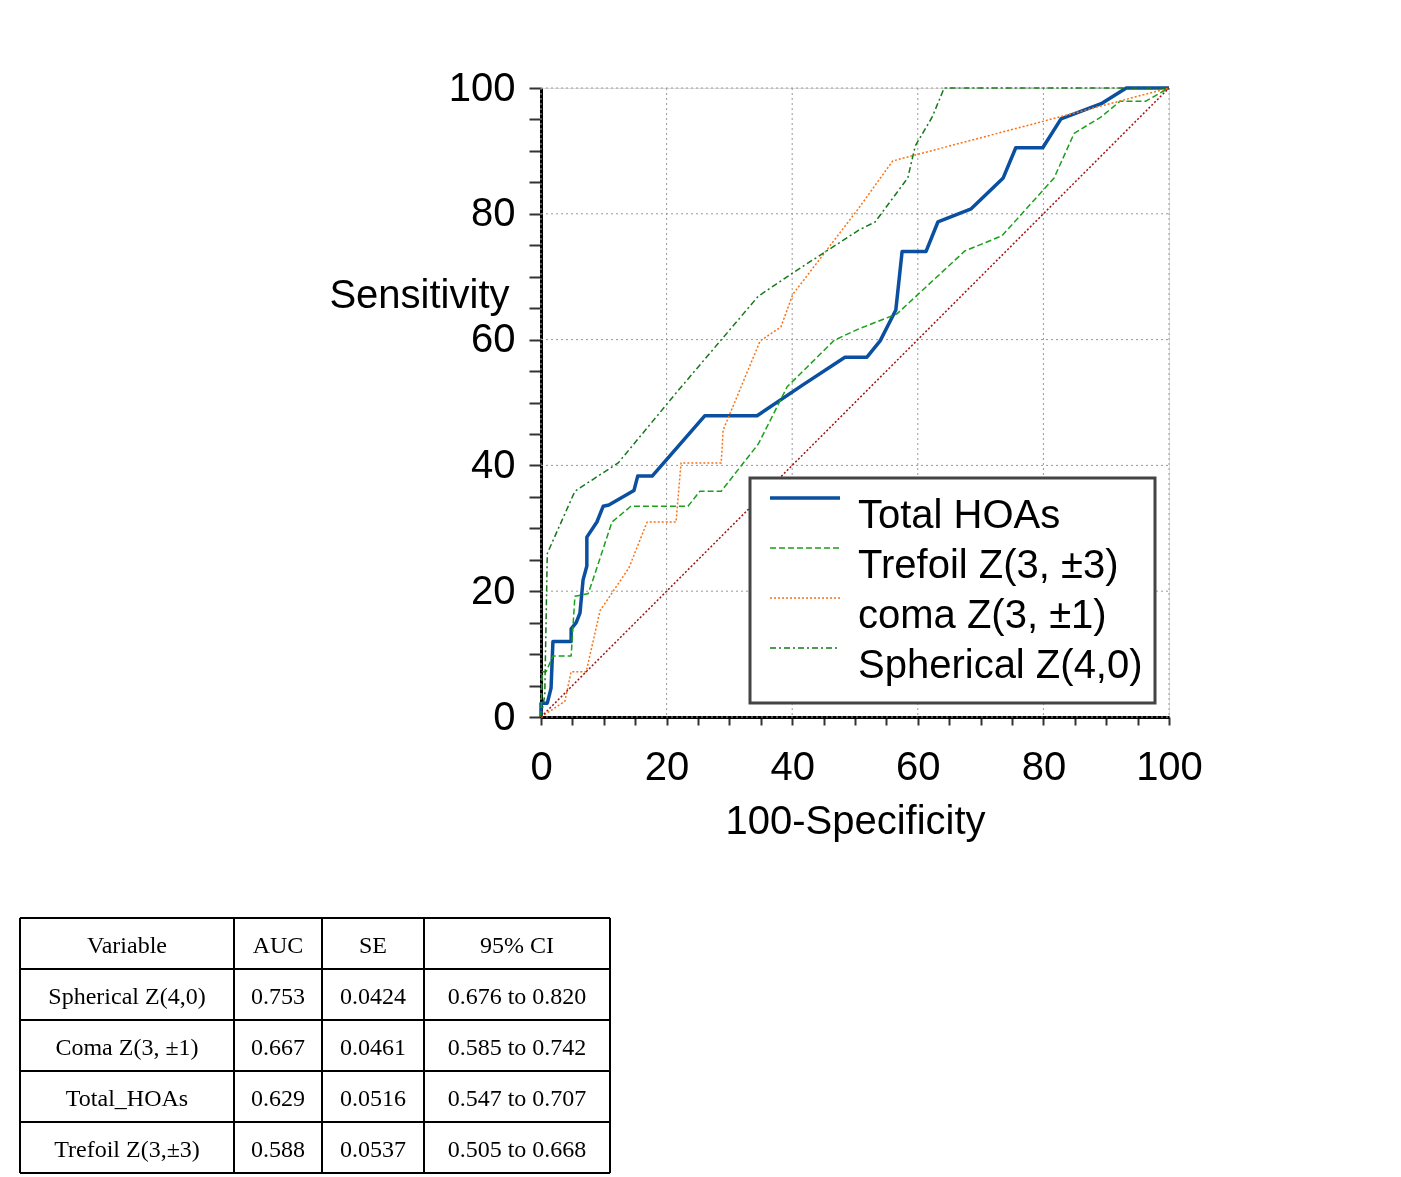 The height and width of the screenshot is (1177, 1401). I want to click on text: 0.0537, so click(373, 1148).